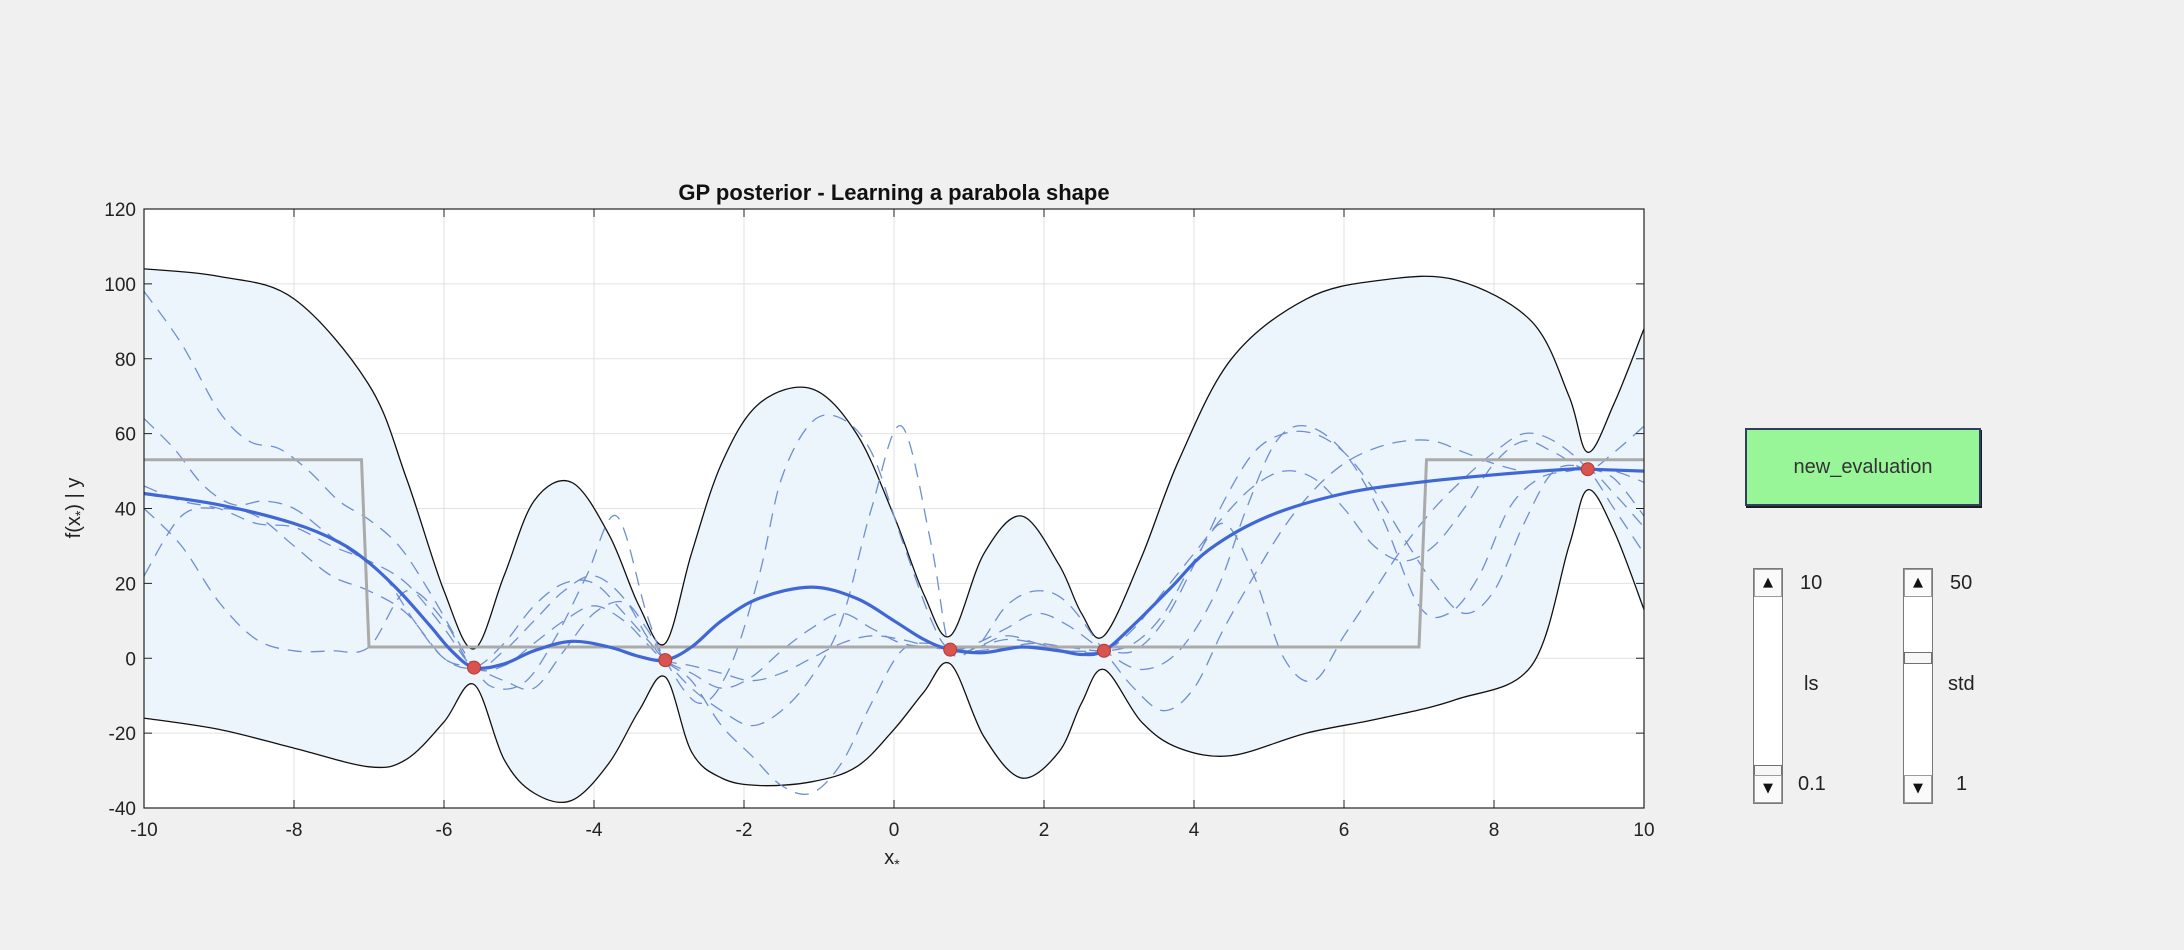 This screenshot has height=950, width=2184. I want to click on y-axis-label-suffix: ) | y, so click(74, 494).